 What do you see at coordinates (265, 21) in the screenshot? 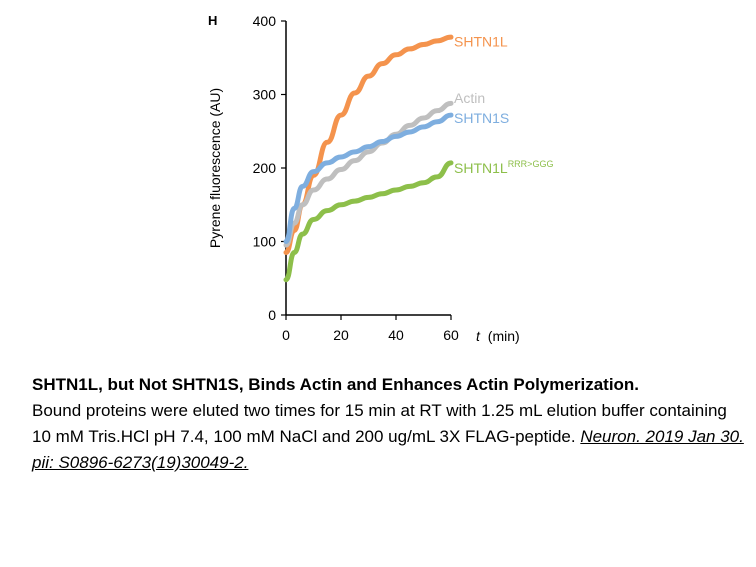
I see `y-tick-label: 400` at bounding box center [265, 21].